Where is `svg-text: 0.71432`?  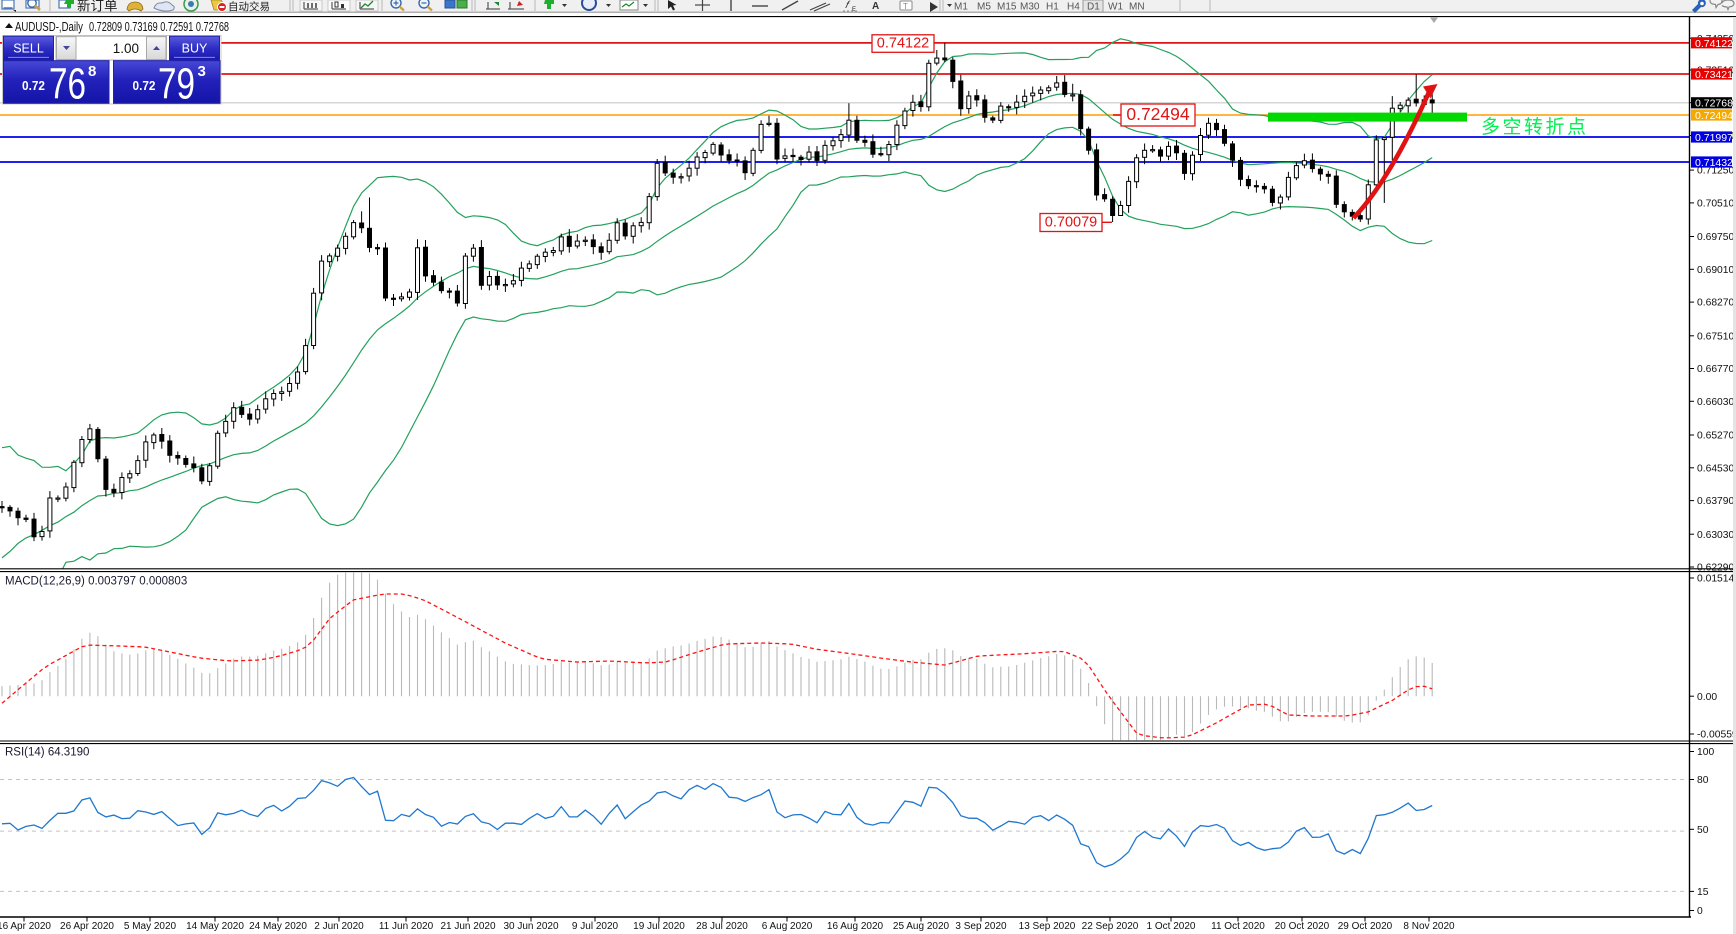 svg-text: 0.71432 is located at coordinates (1714, 163).